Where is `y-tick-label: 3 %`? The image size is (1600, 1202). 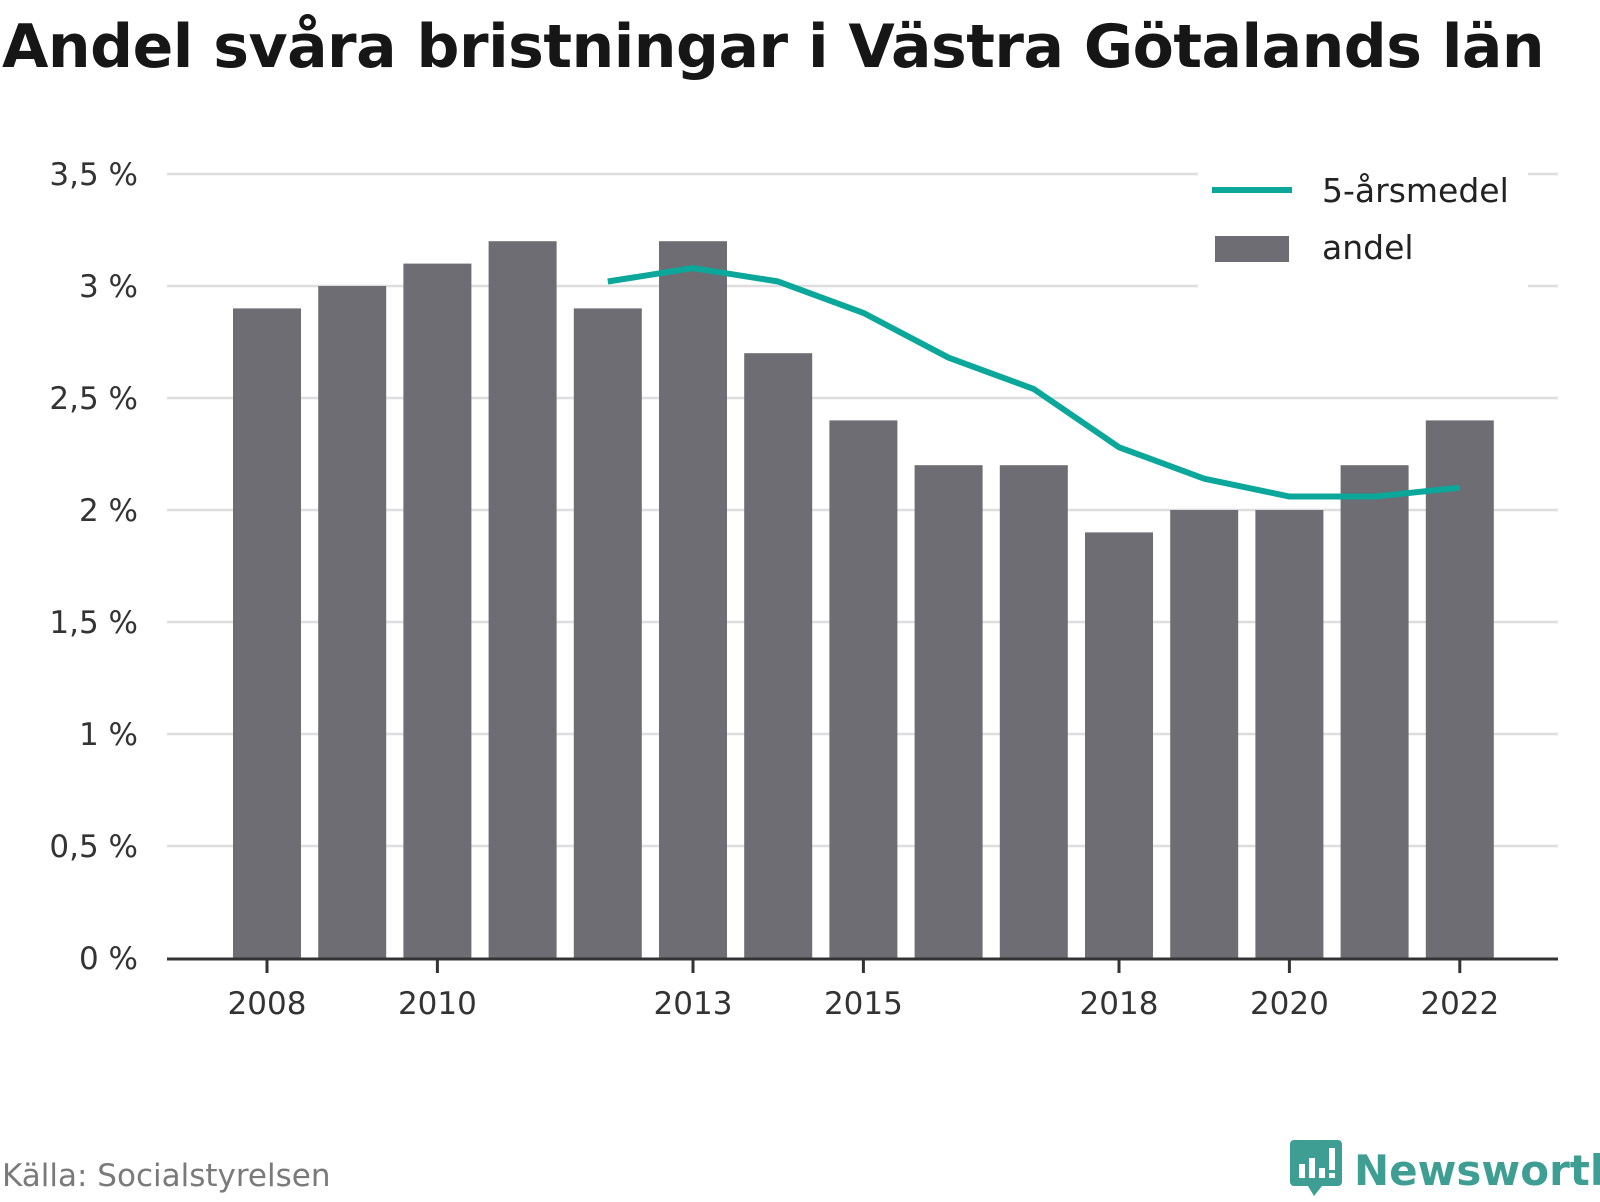
y-tick-label: 3 % is located at coordinates (108, 287).